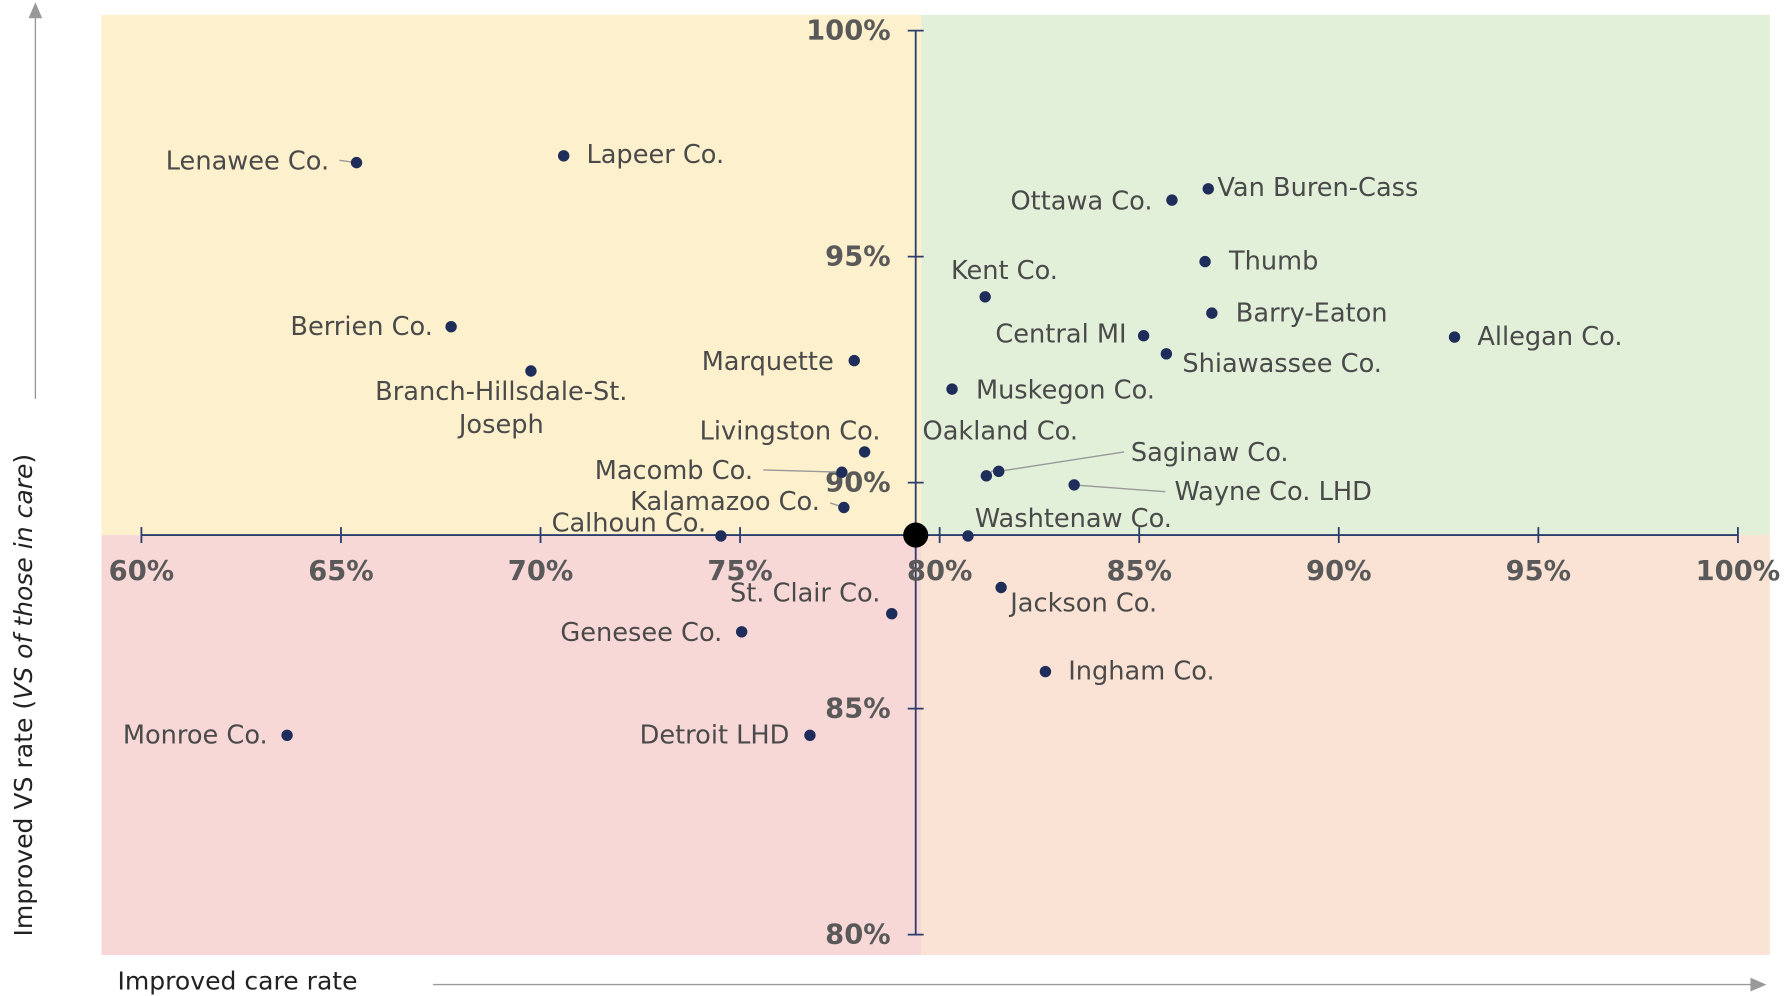 This screenshot has height=996, width=1787. What do you see at coordinates (857, 934) in the screenshot?
I see `y-tick-label: 80%` at bounding box center [857, 934].